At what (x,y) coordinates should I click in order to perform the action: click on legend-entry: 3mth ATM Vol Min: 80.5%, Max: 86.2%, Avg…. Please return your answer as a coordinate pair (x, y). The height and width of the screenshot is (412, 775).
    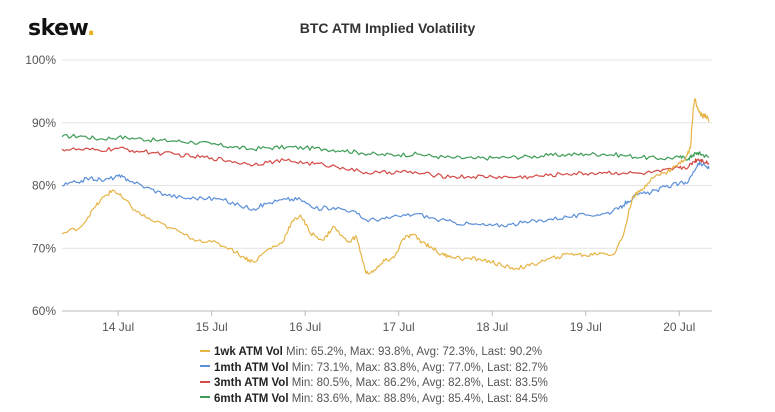
    Looking at the image, I should click on (374, 384).